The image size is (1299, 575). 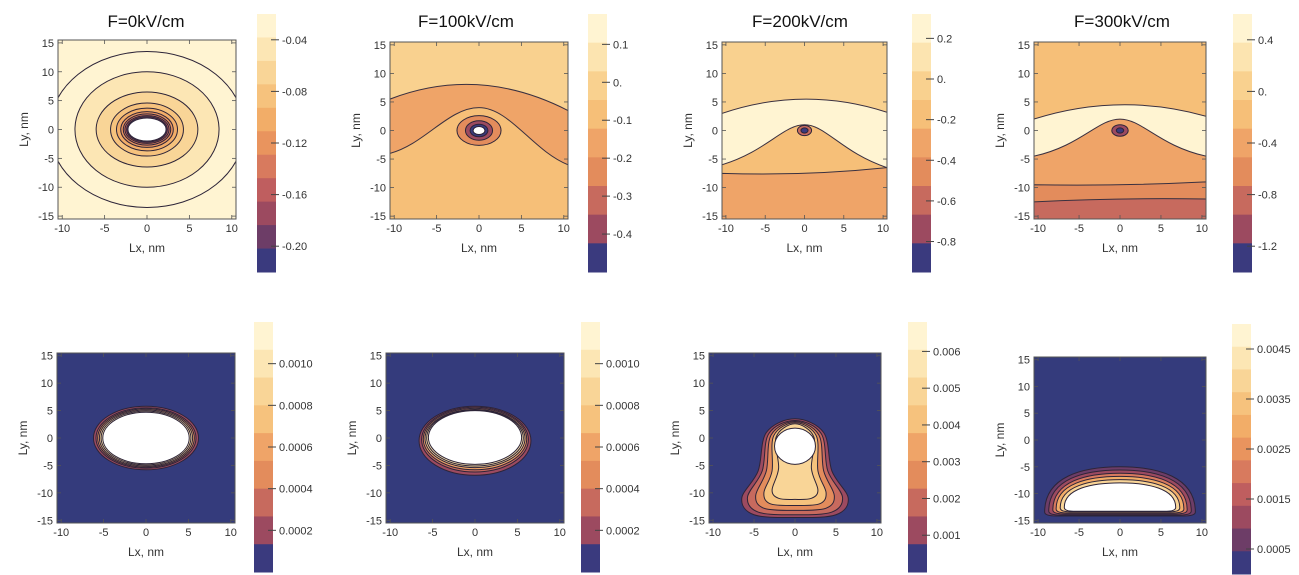 I want to click on colorbar-tick-label: 0.4, so click(x=1265, y=41).